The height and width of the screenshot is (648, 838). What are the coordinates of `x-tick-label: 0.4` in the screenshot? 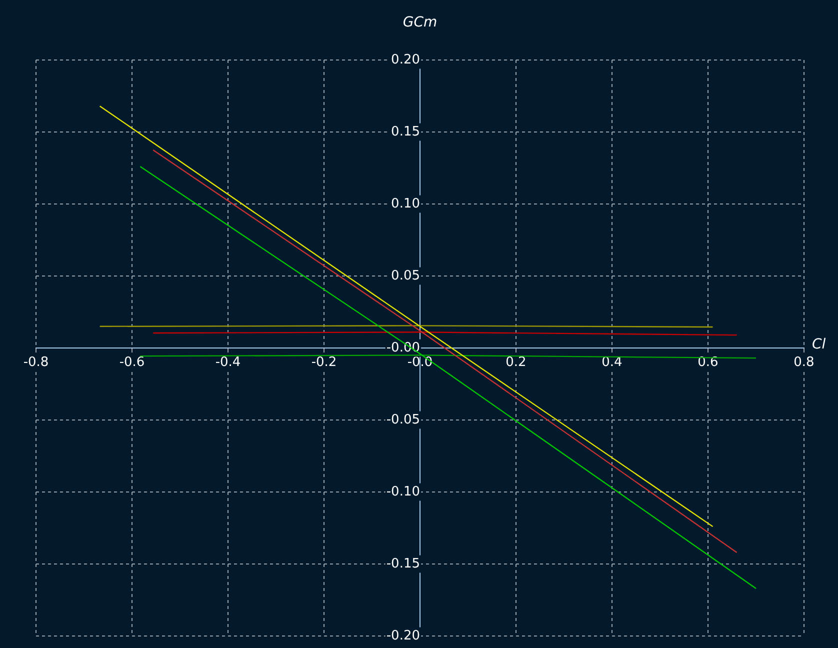 It's located at (612, 362).